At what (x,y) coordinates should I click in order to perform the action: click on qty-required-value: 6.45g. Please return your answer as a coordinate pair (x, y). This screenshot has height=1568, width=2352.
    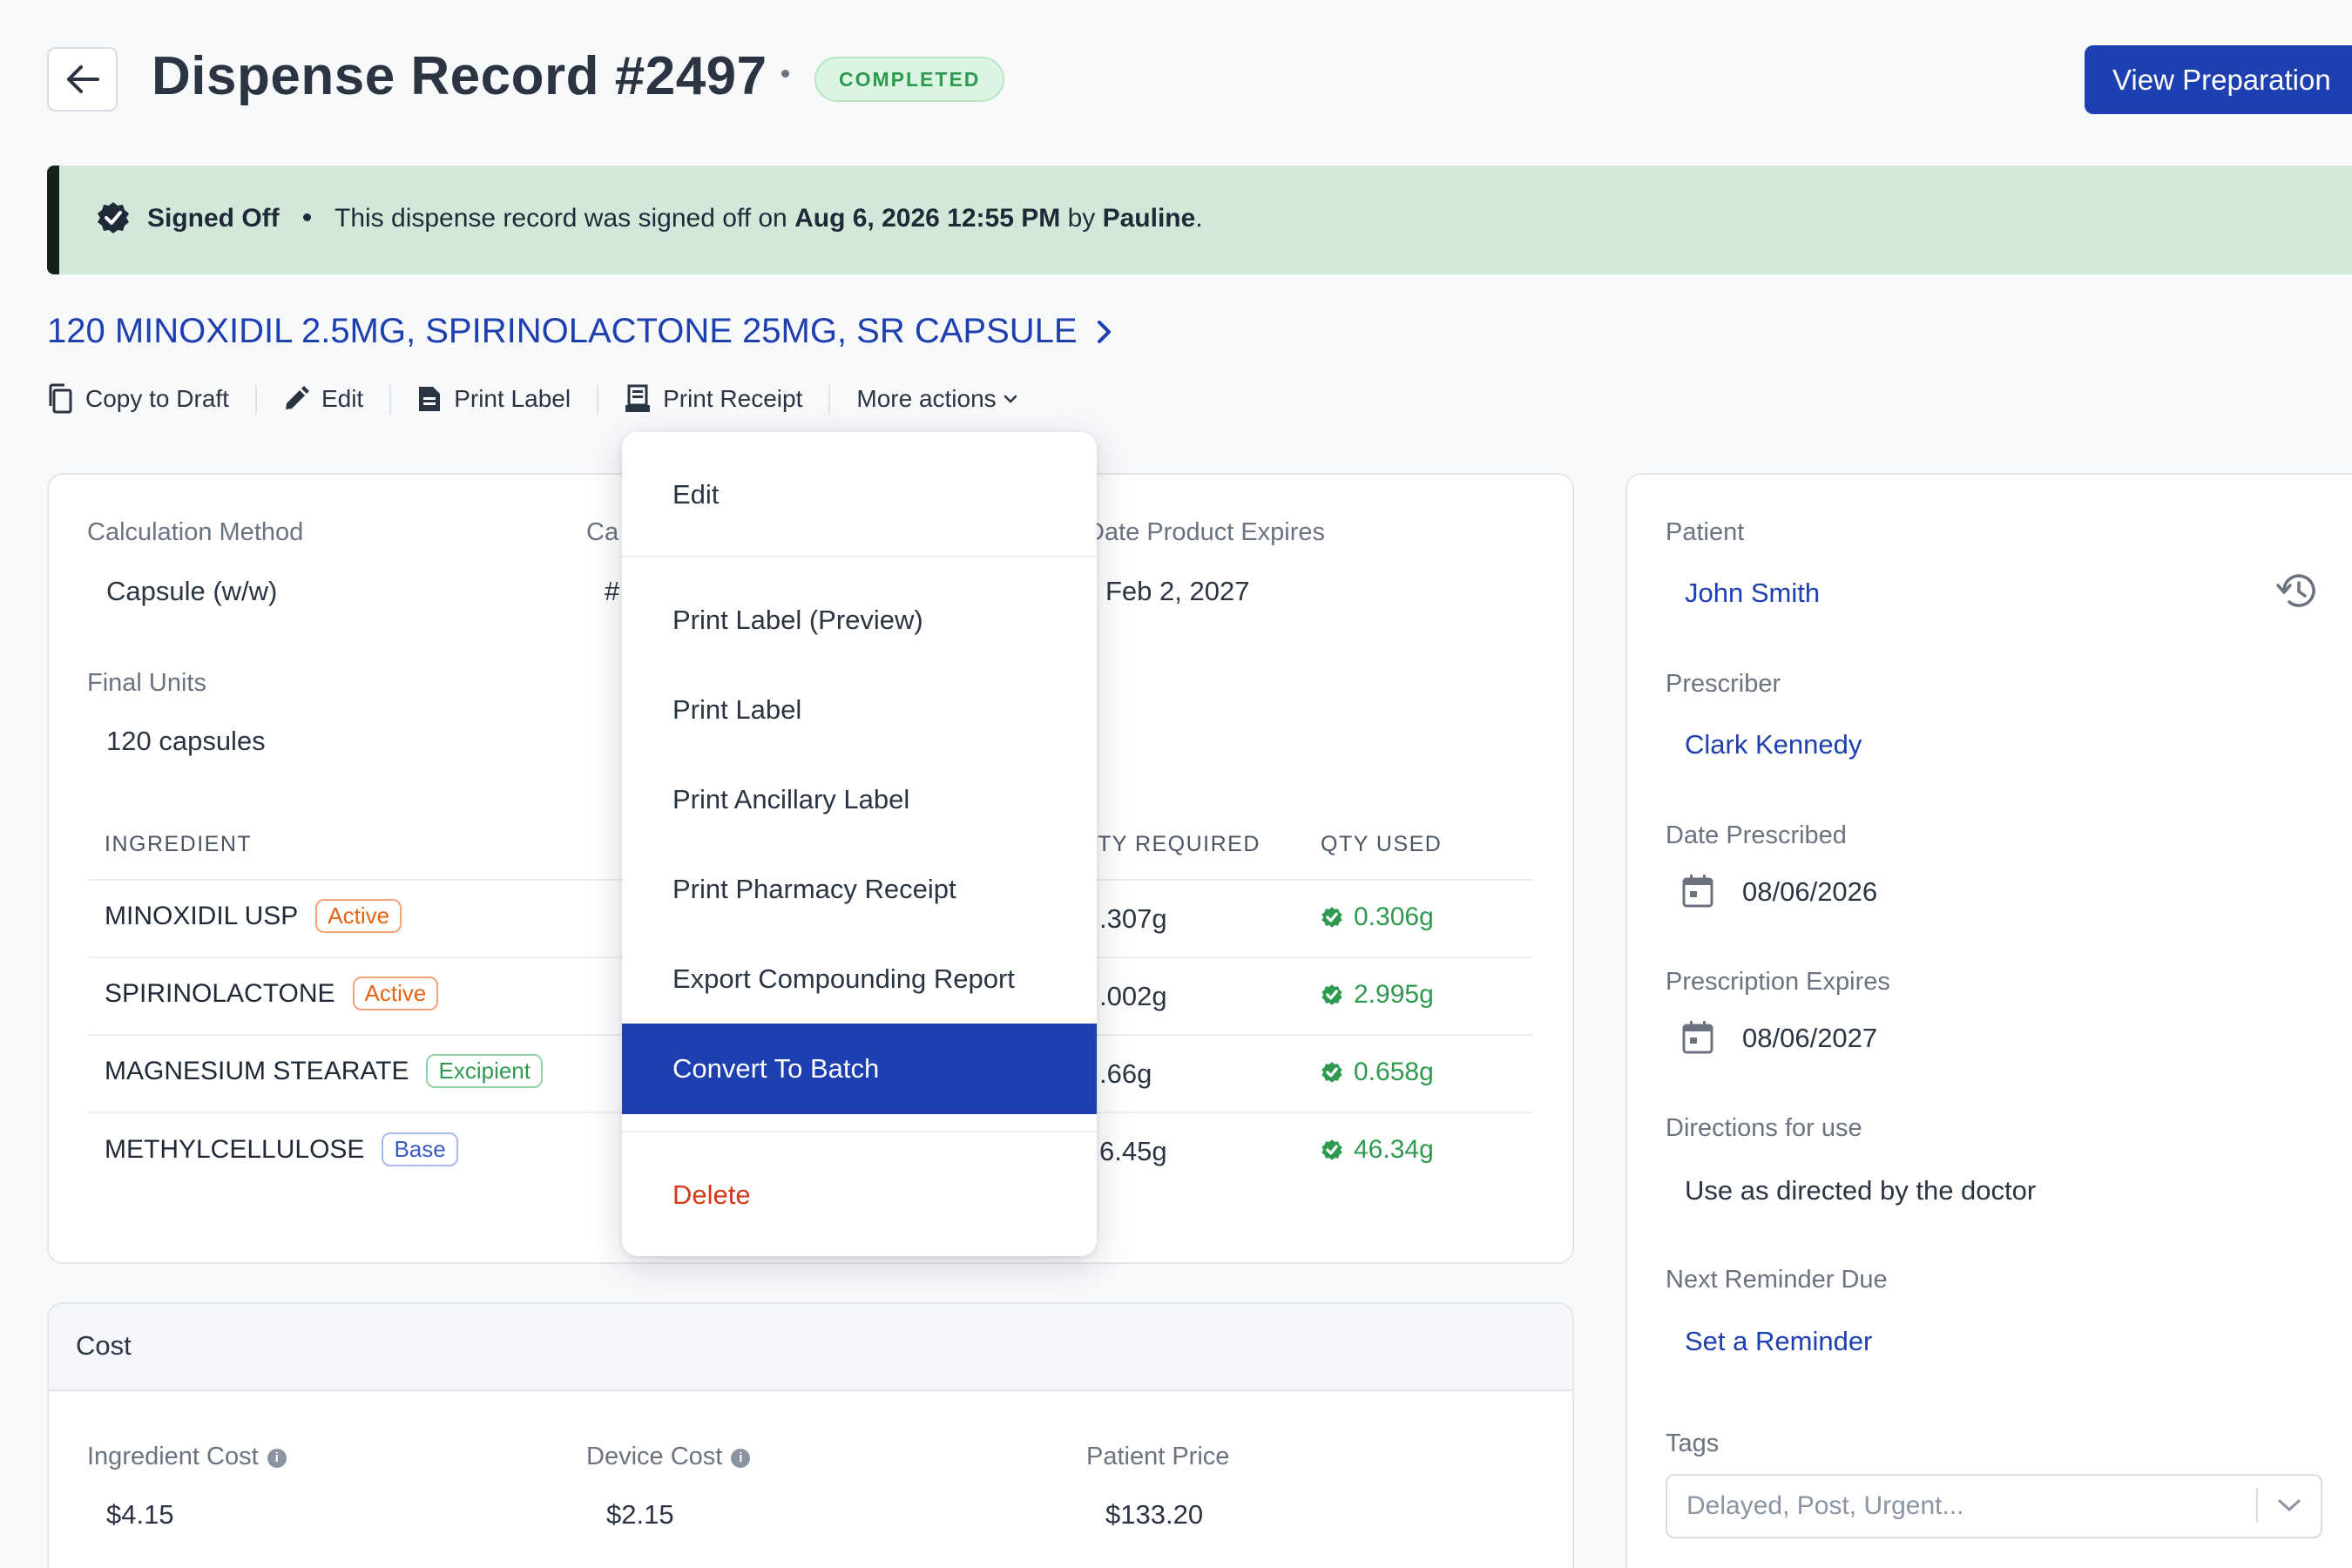
    Looking at the image, I should click on (1133, 1151).